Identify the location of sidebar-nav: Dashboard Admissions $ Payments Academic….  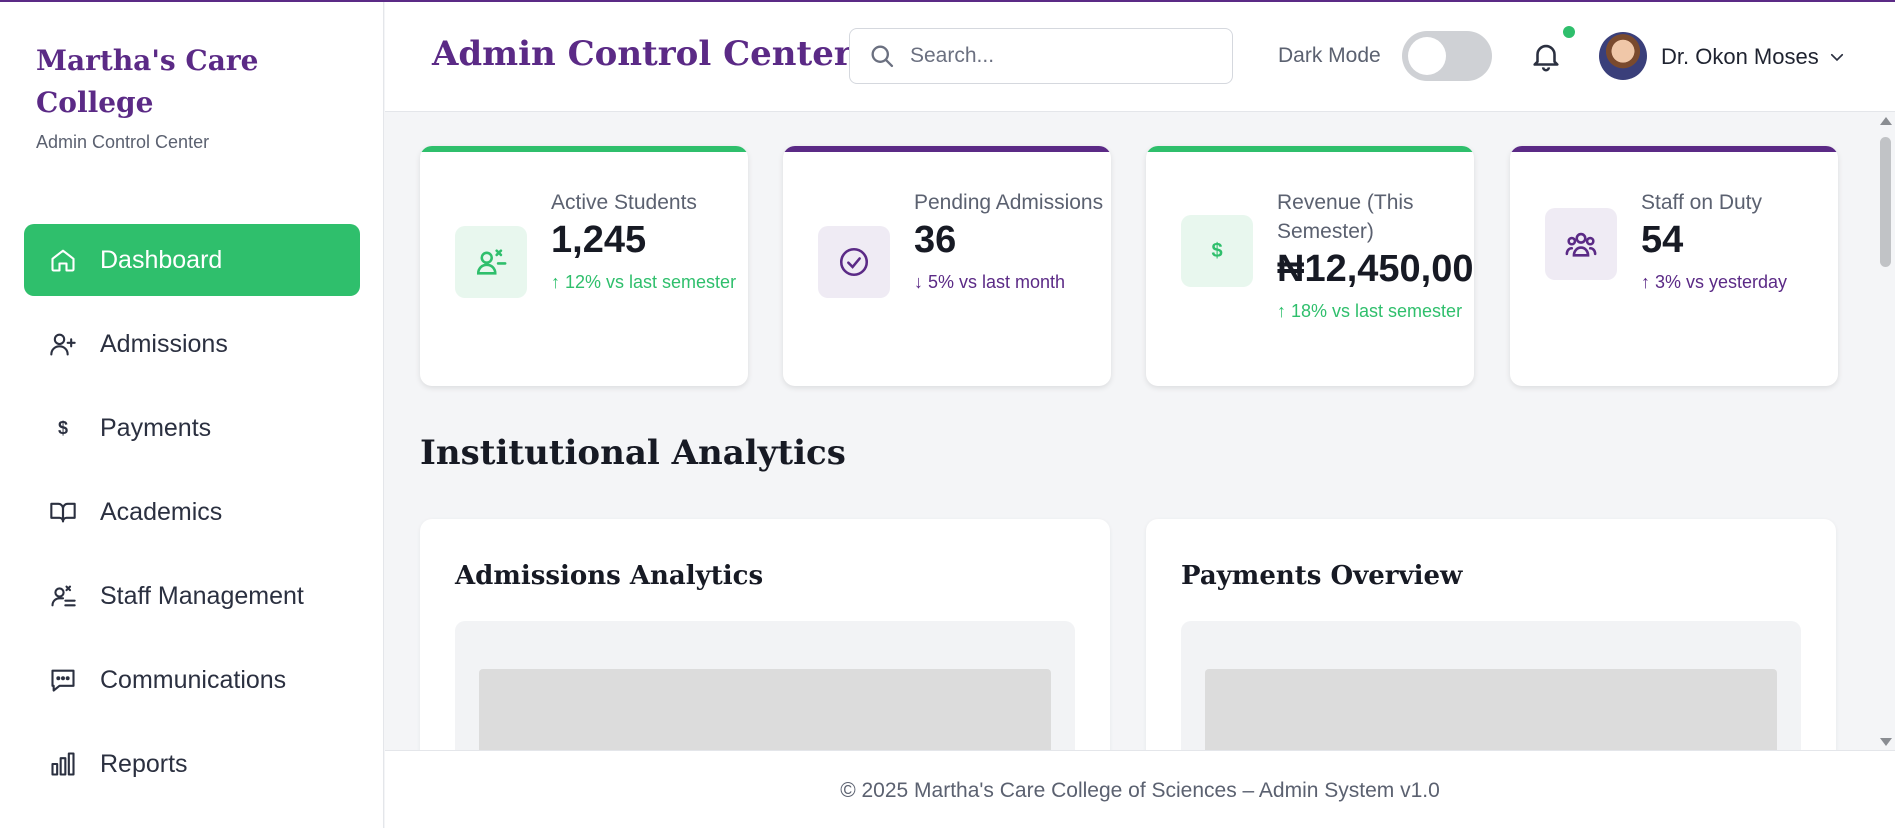
(192, 518).